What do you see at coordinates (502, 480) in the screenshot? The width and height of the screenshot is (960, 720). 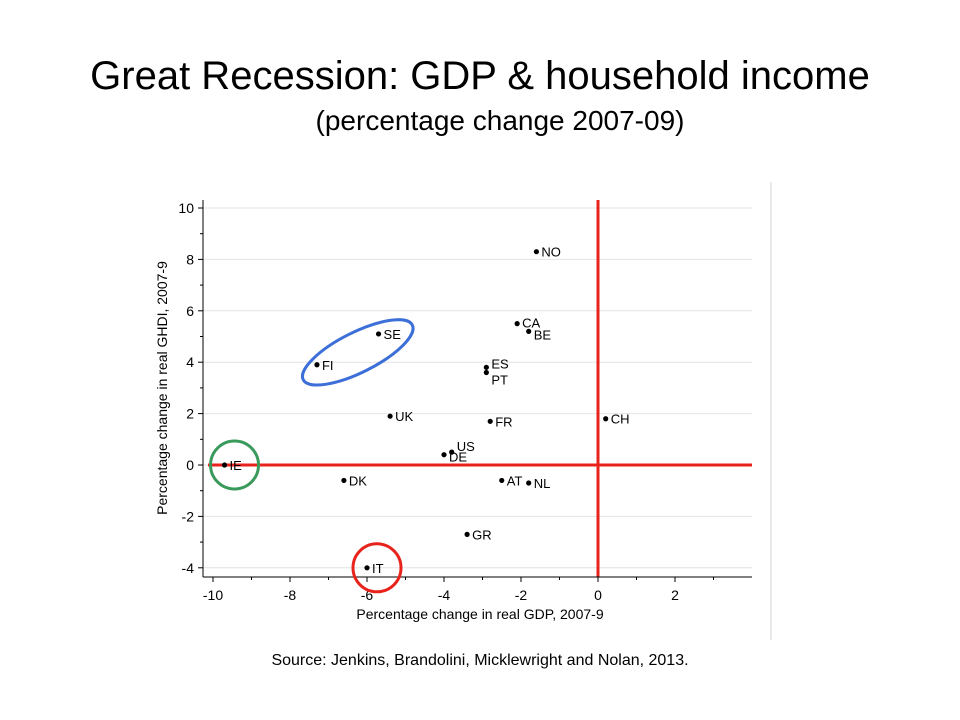 I see `point-at` at bounding box center [502, 480].